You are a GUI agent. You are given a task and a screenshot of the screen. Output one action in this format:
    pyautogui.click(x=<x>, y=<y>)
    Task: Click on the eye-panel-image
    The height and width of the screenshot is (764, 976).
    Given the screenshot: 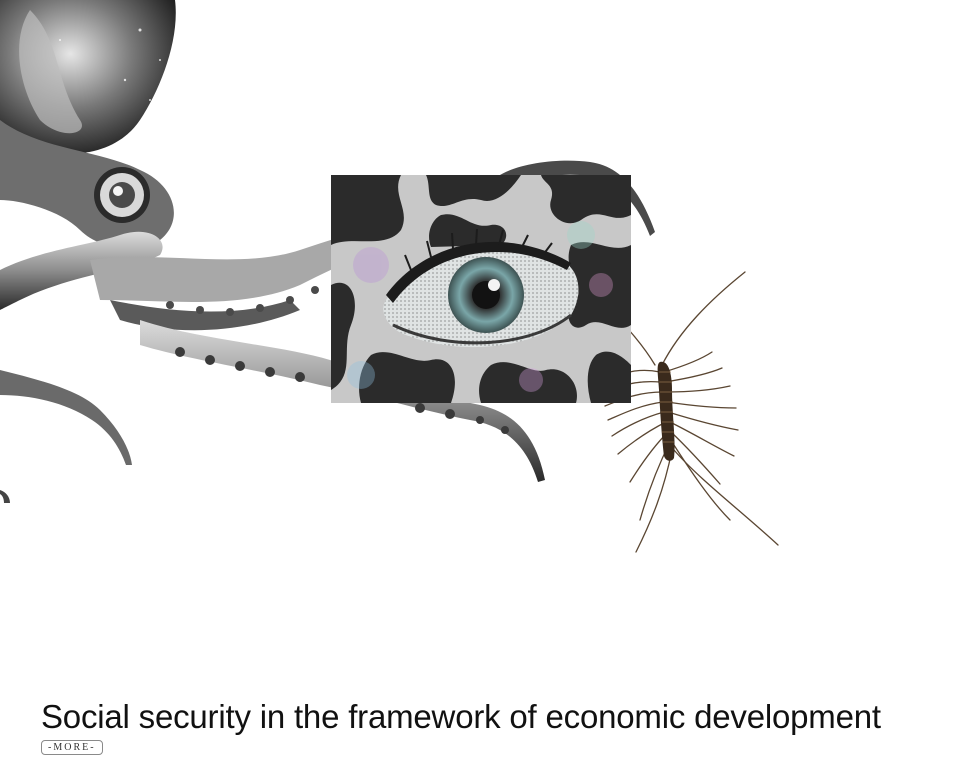 What is the action you would take?
    pyautogui.click(x=481, y=289)
    